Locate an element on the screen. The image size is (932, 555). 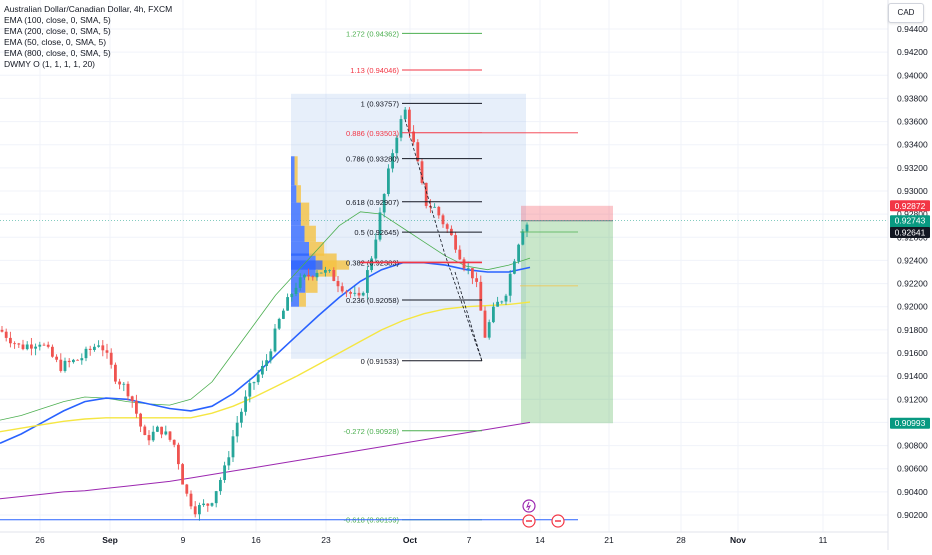
take-profit-zone is located at coordinates (567, 322).